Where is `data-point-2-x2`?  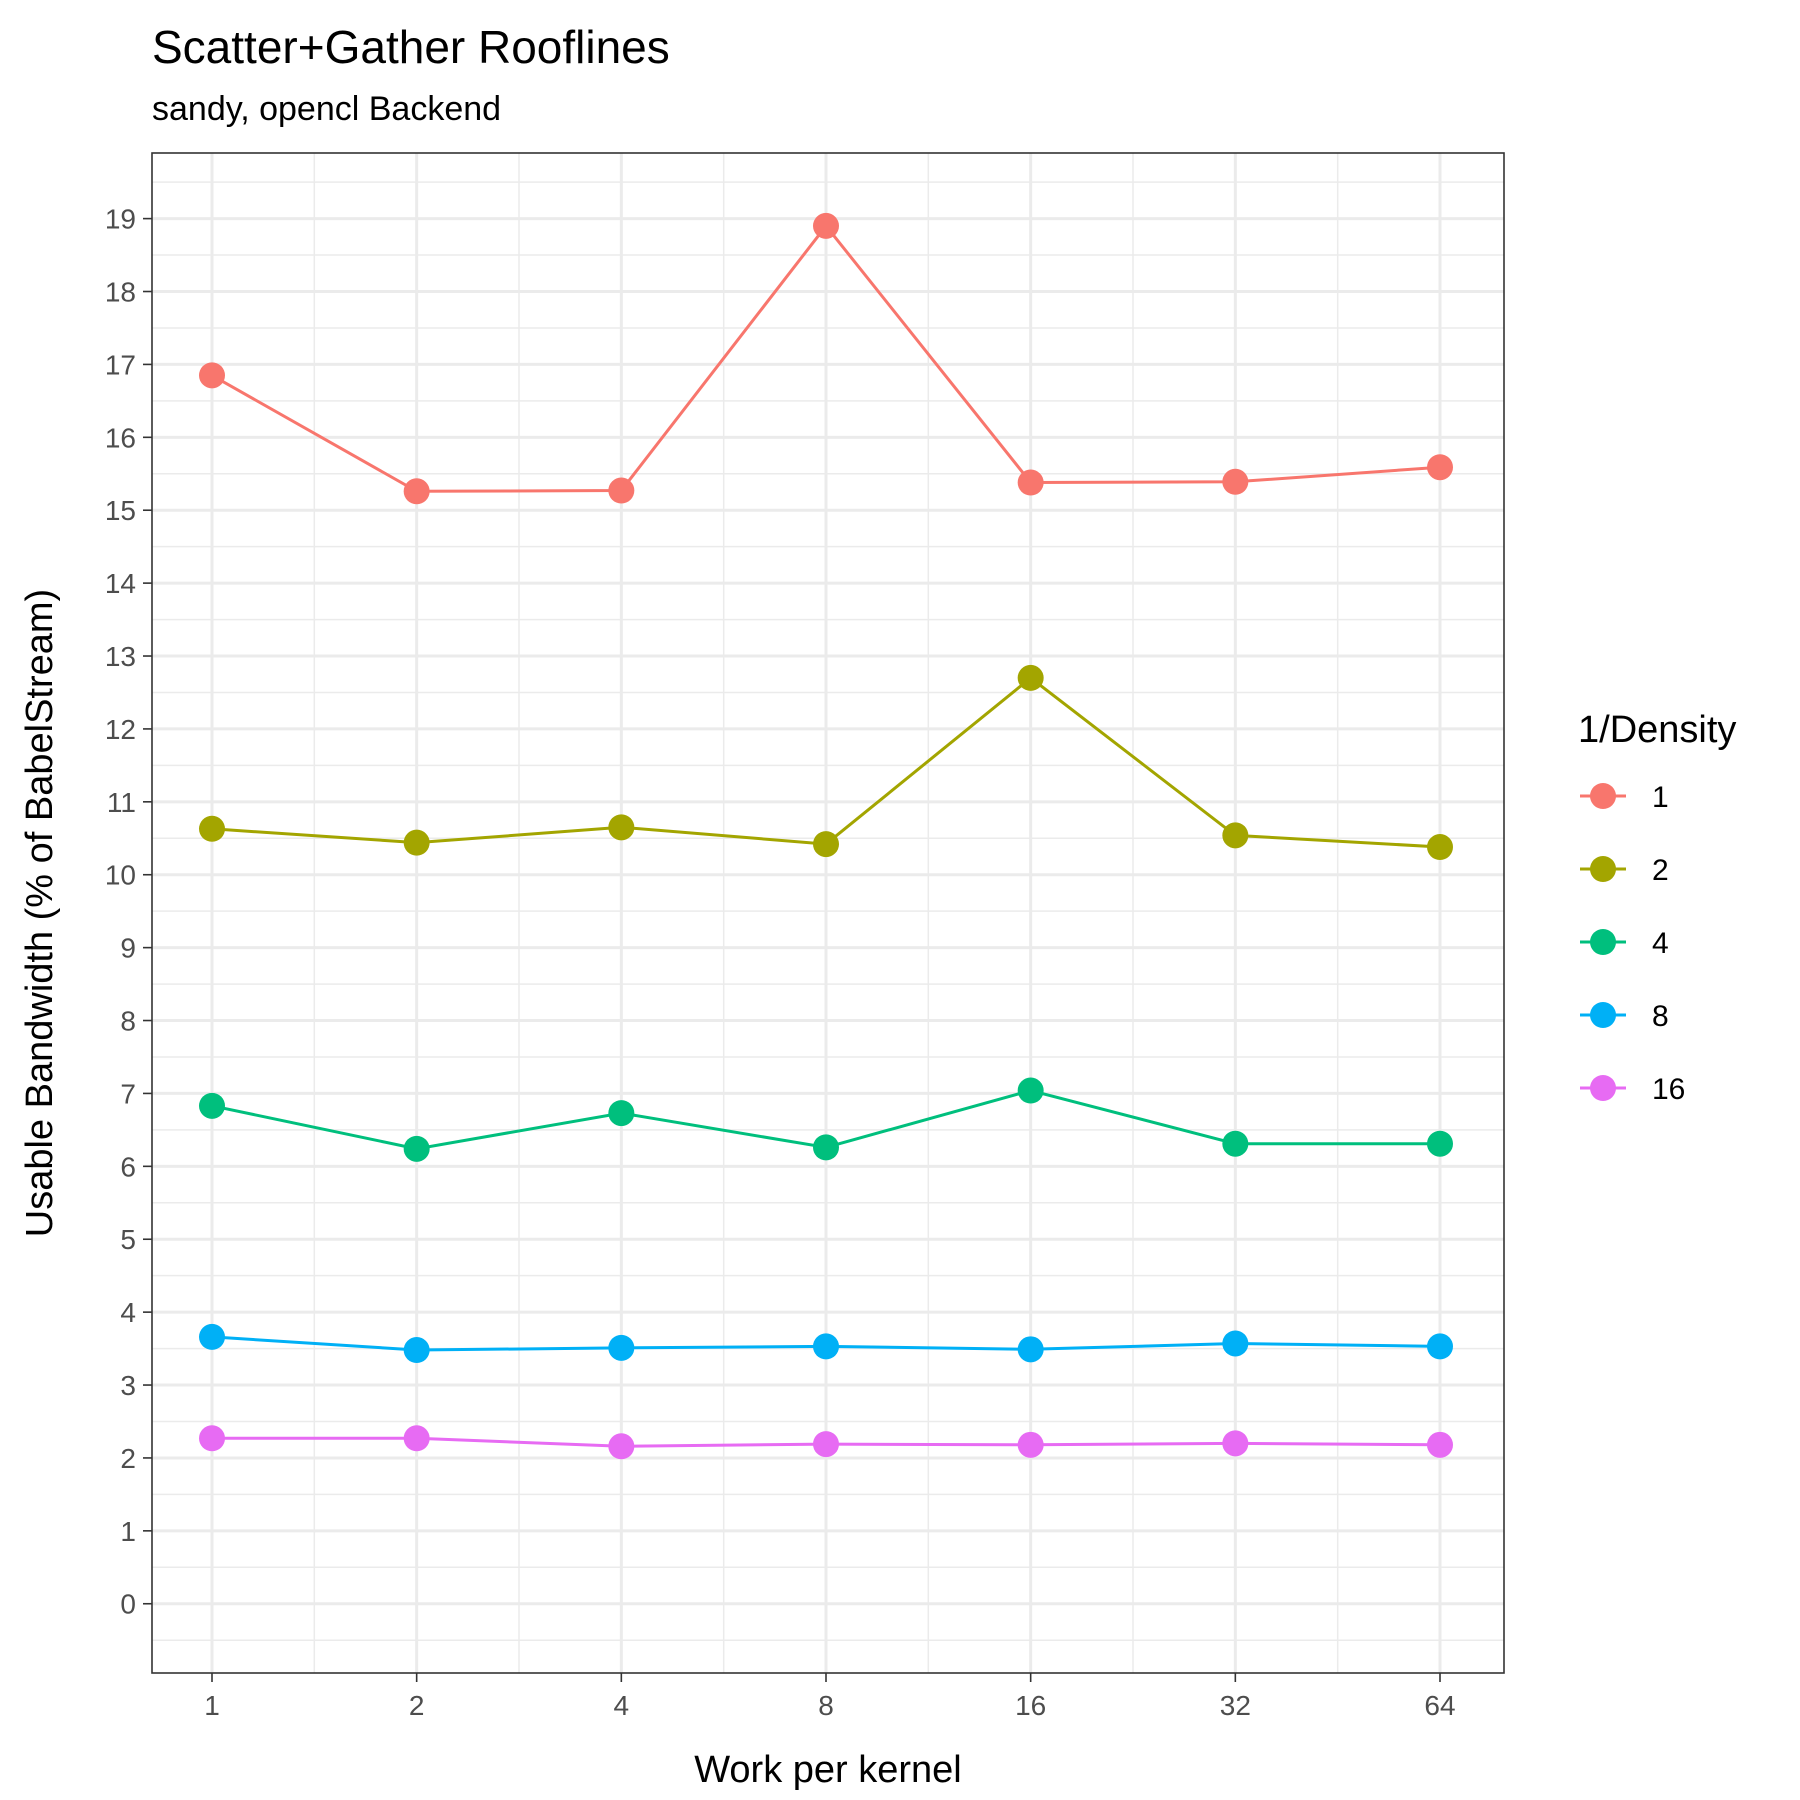 data-point-2-x2 is located at coordinates (416, 842).